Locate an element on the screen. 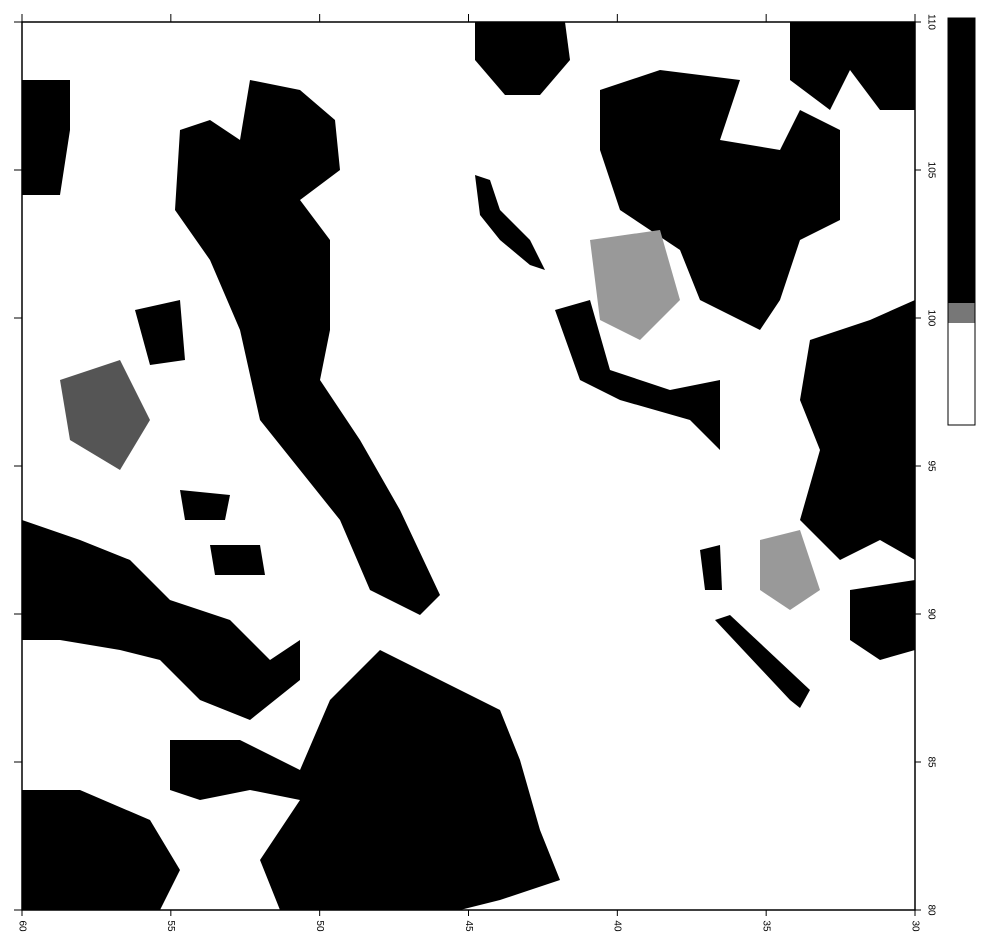 The image size is (987, 936). x-tick-label: 55 is located at coordinates (170, 926).